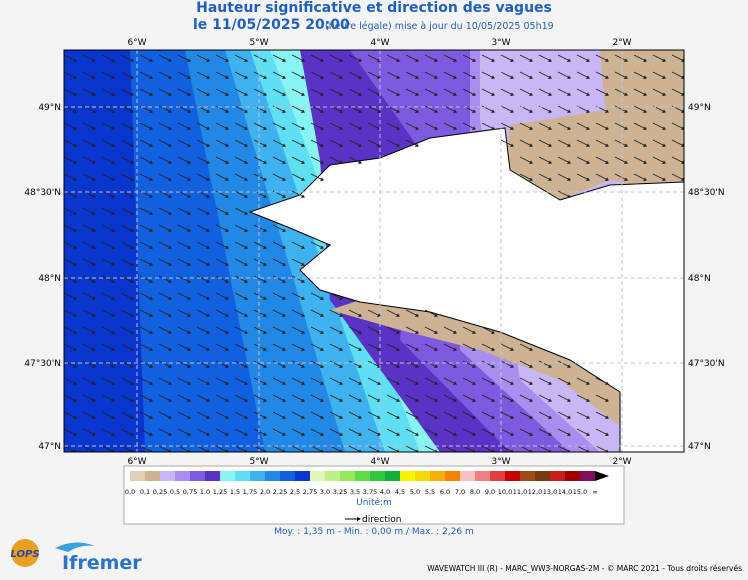 This screenshot has width=748, height=580. Describe the element at coordinates (706, 193) in the screenshot. I see `lat-label-right: 48°30'N` at that location.